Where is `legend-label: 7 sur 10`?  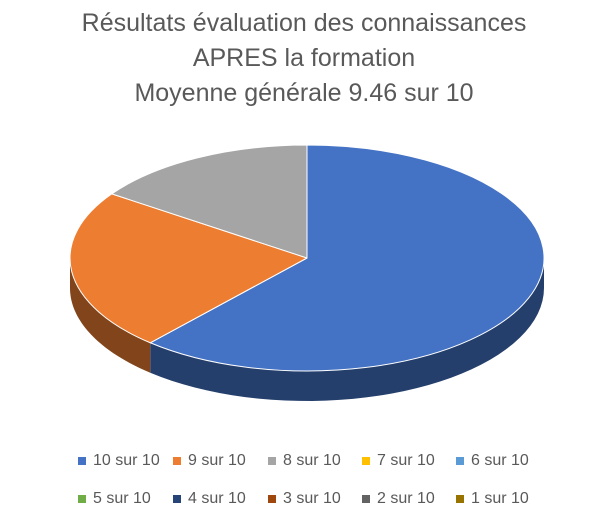
legend-label: 7 sur 10 is located at coordinates (406, 460).